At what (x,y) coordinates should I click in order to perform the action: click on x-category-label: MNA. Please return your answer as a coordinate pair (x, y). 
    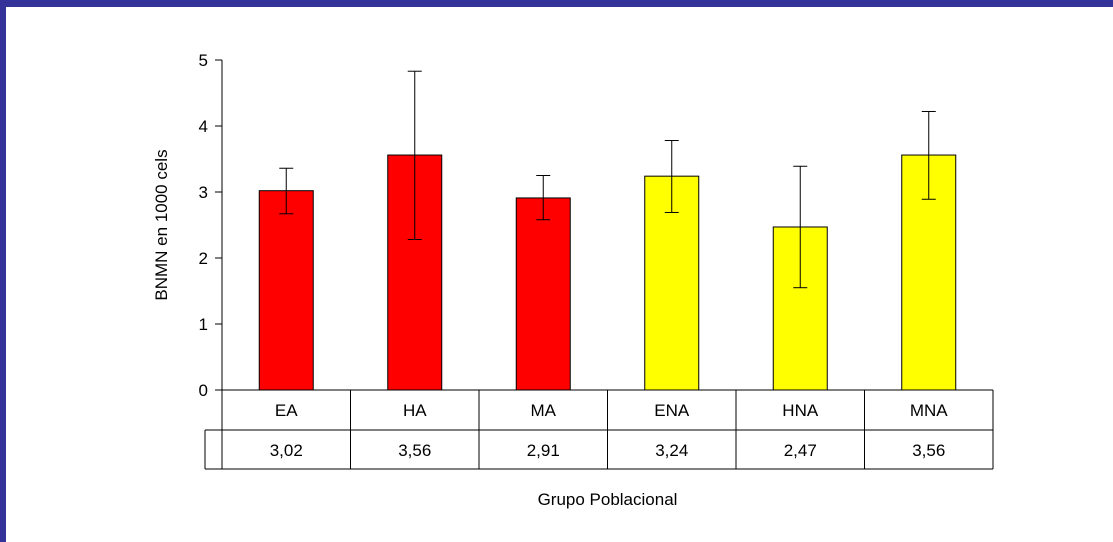
    Looking at the image, I should click on (929, 410).